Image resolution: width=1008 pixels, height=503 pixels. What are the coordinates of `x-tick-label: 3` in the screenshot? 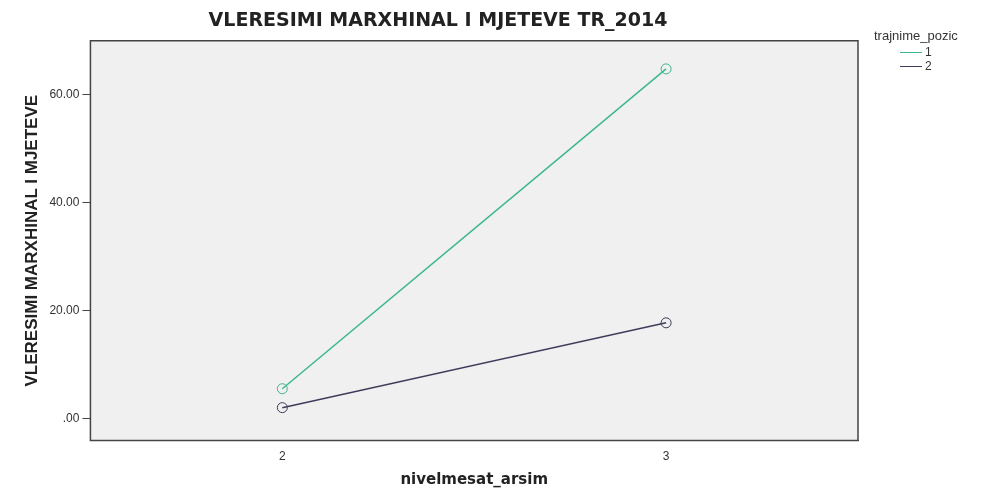 It's located at (666, 456).